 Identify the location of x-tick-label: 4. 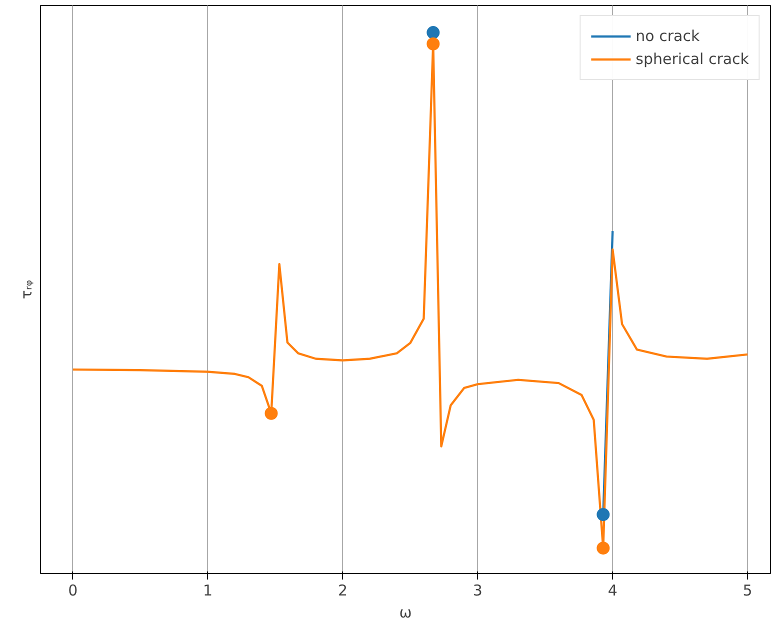
(613, 591).